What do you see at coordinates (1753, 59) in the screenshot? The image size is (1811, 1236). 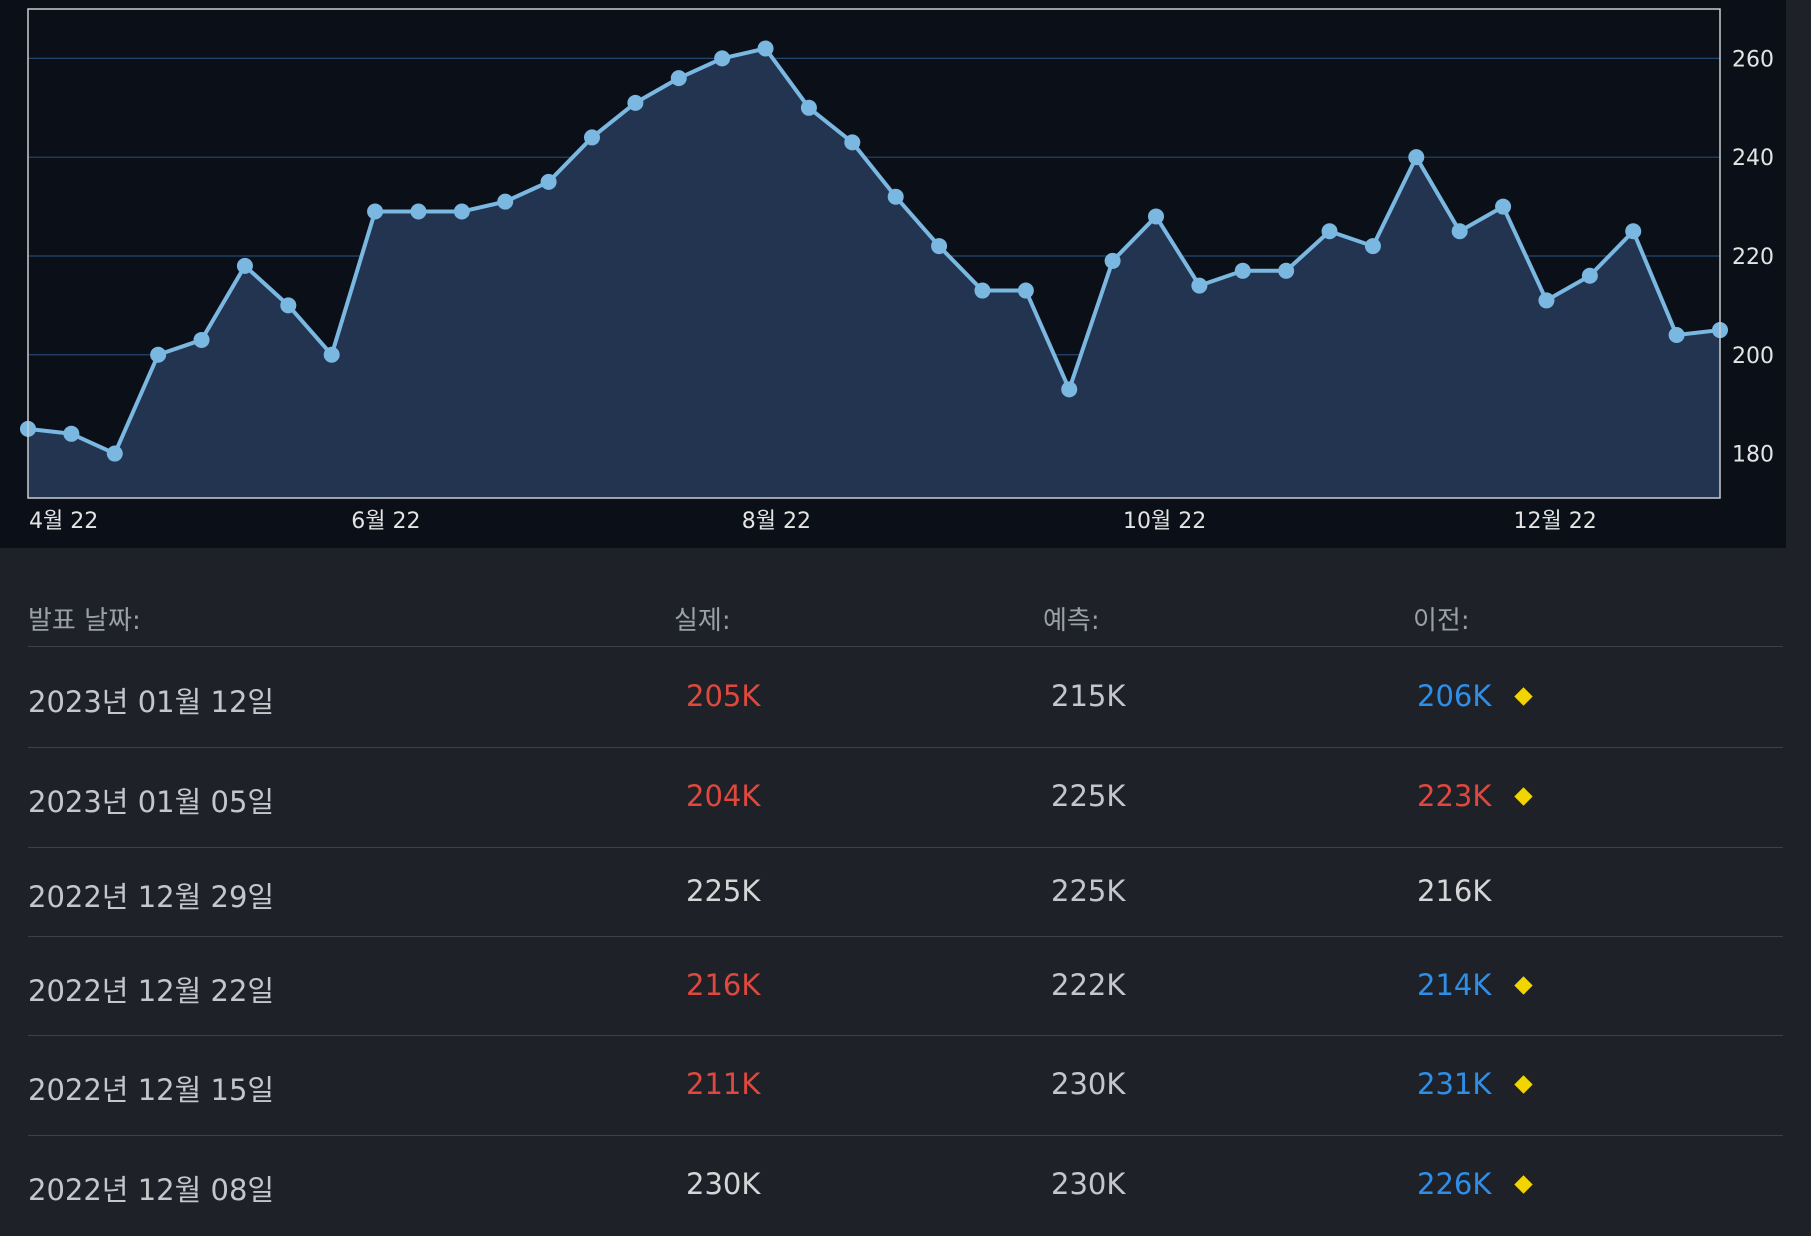 I see `y-tick-label: 260` at bounding box center [1753, 59].